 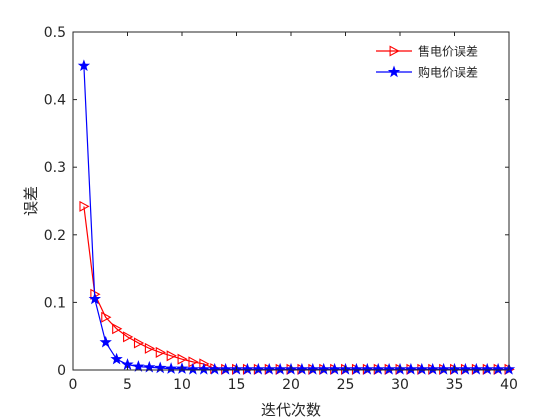 What do you see at coordinates (55, 168) in the screenshot?
I see `y-tick-label: 0.3` at bounding box center [55, 168].